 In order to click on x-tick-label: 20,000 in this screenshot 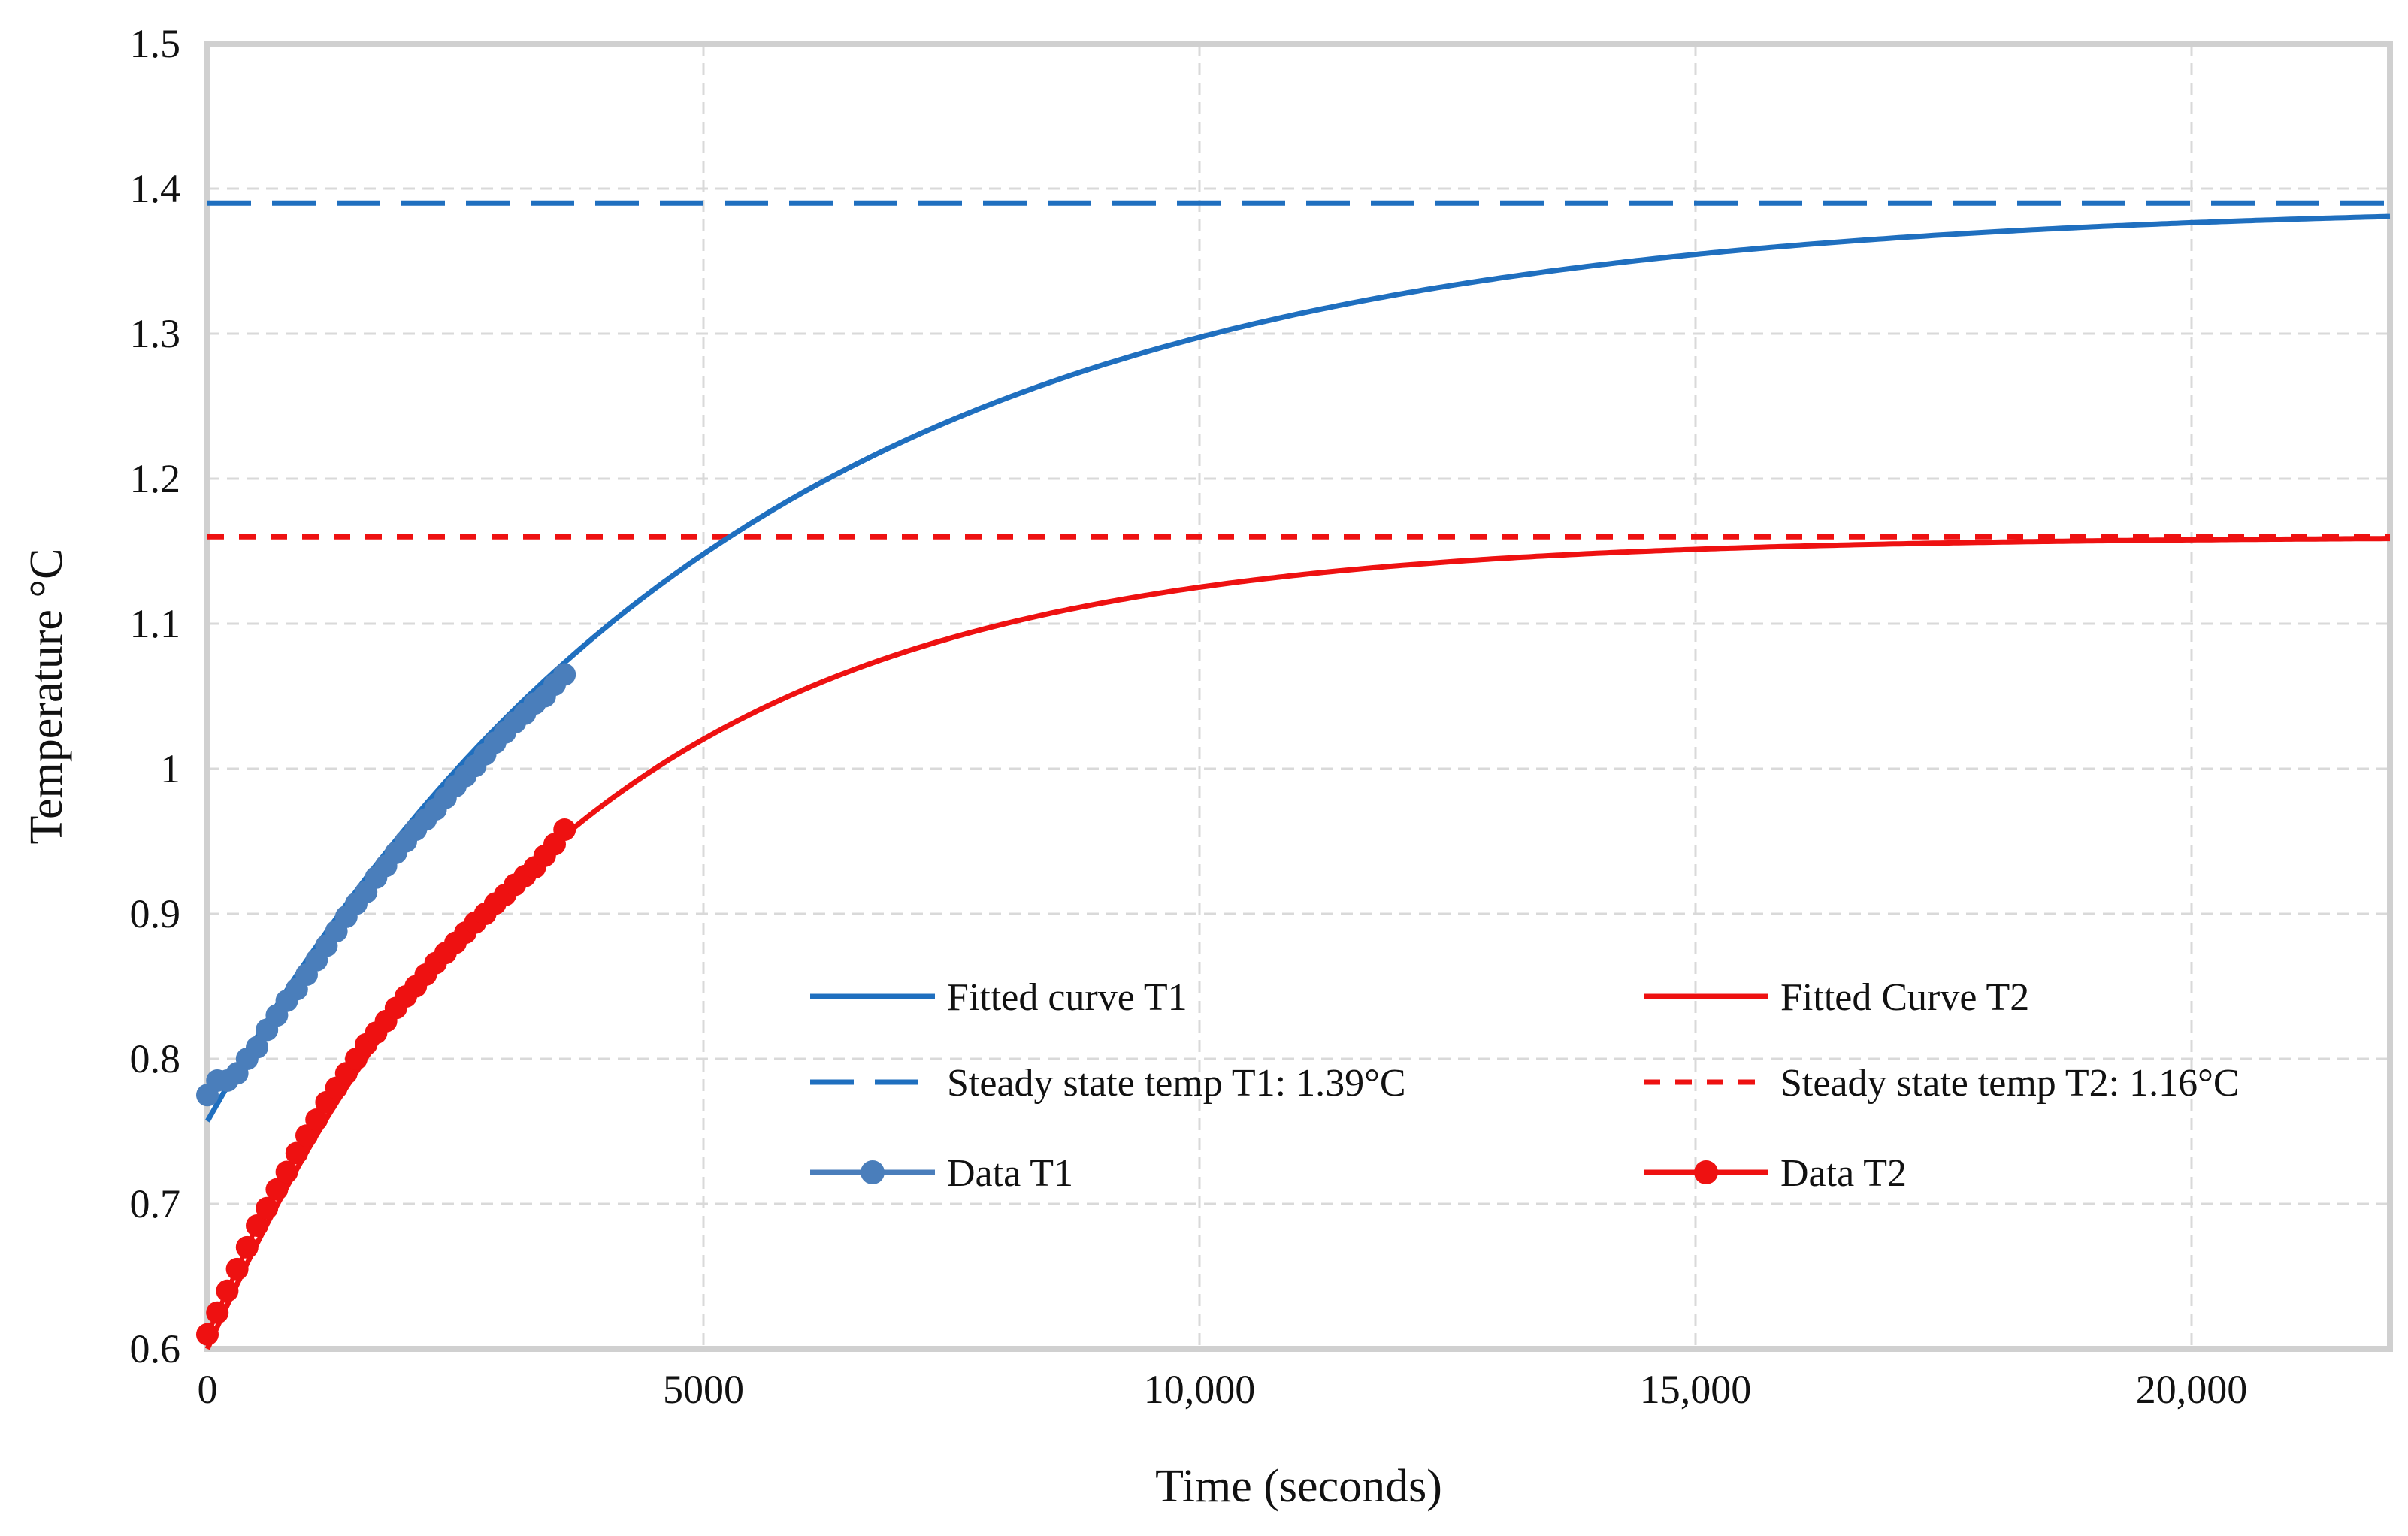, I will do `click(2192, 1389)`.